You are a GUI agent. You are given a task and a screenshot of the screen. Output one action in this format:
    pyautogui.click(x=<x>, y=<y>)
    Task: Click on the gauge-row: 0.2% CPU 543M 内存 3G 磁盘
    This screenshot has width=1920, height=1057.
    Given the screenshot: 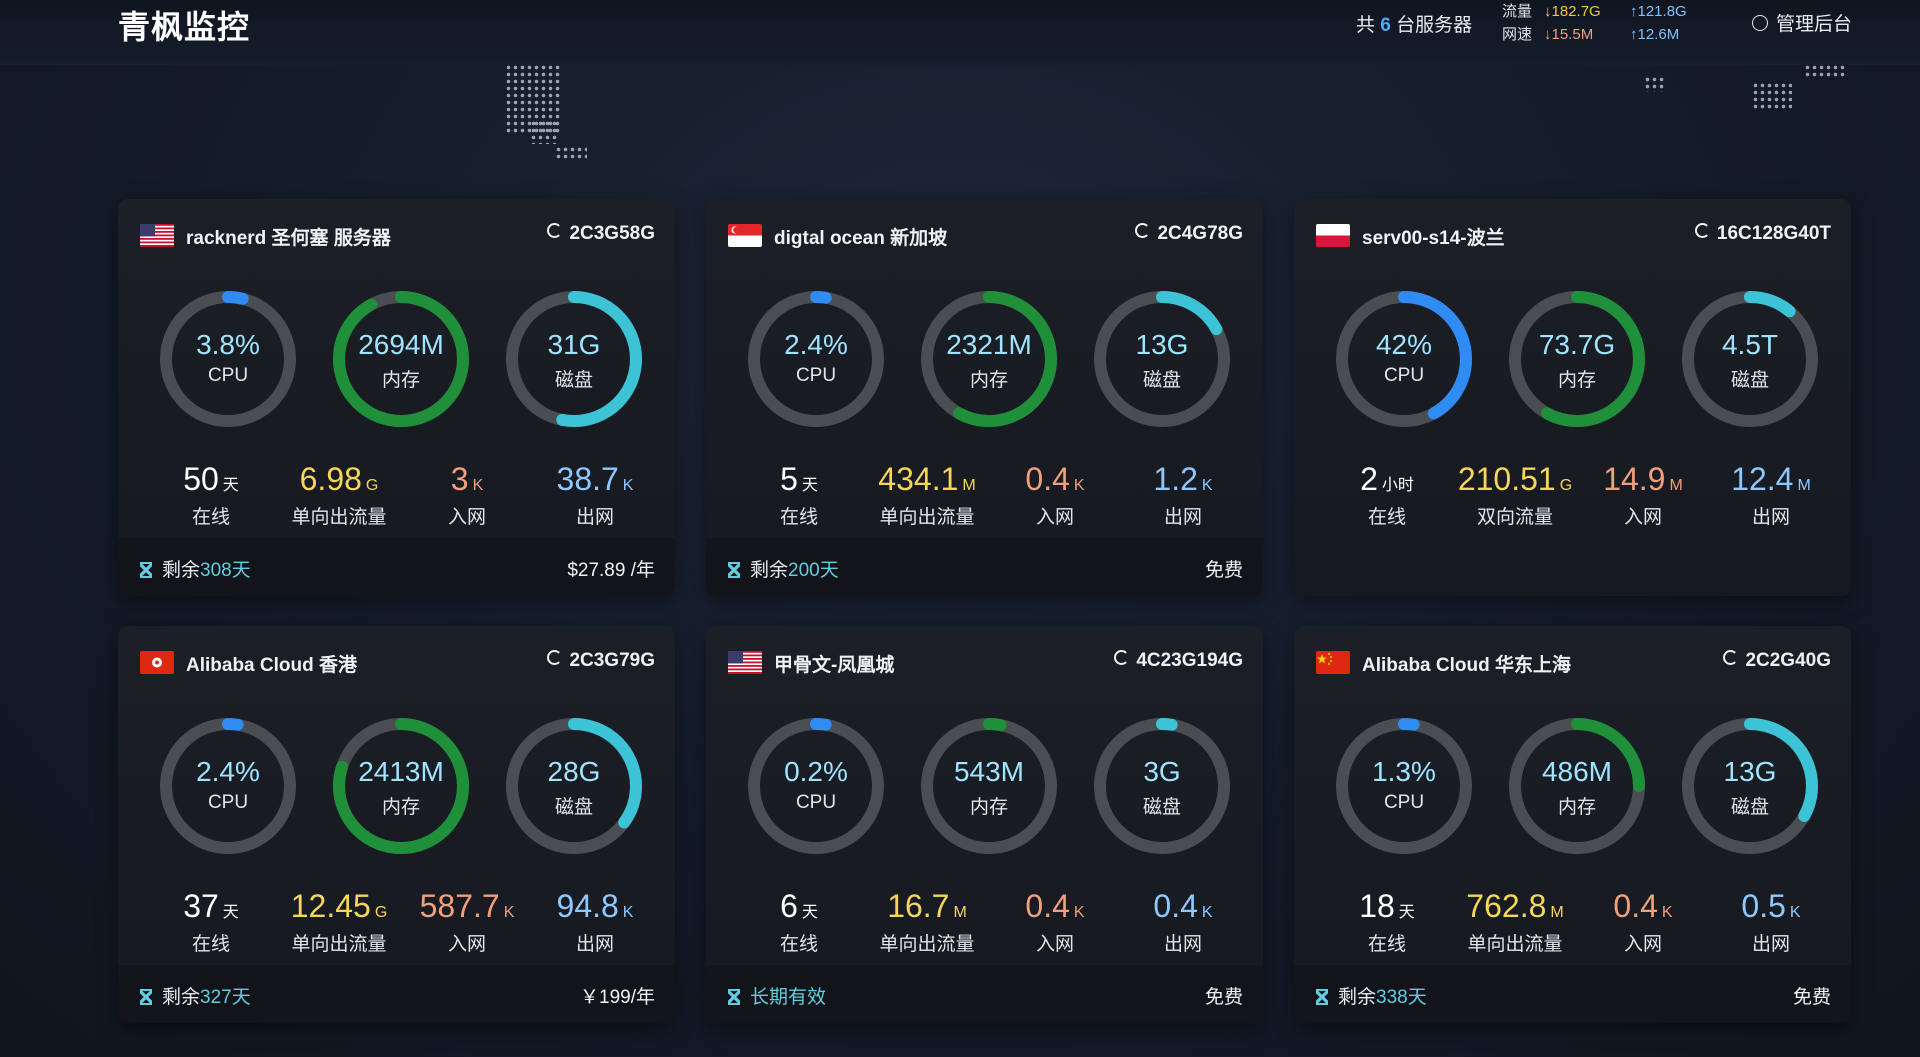 What is the action you would take?
    pyautogui.click(x=984, y=786)
    